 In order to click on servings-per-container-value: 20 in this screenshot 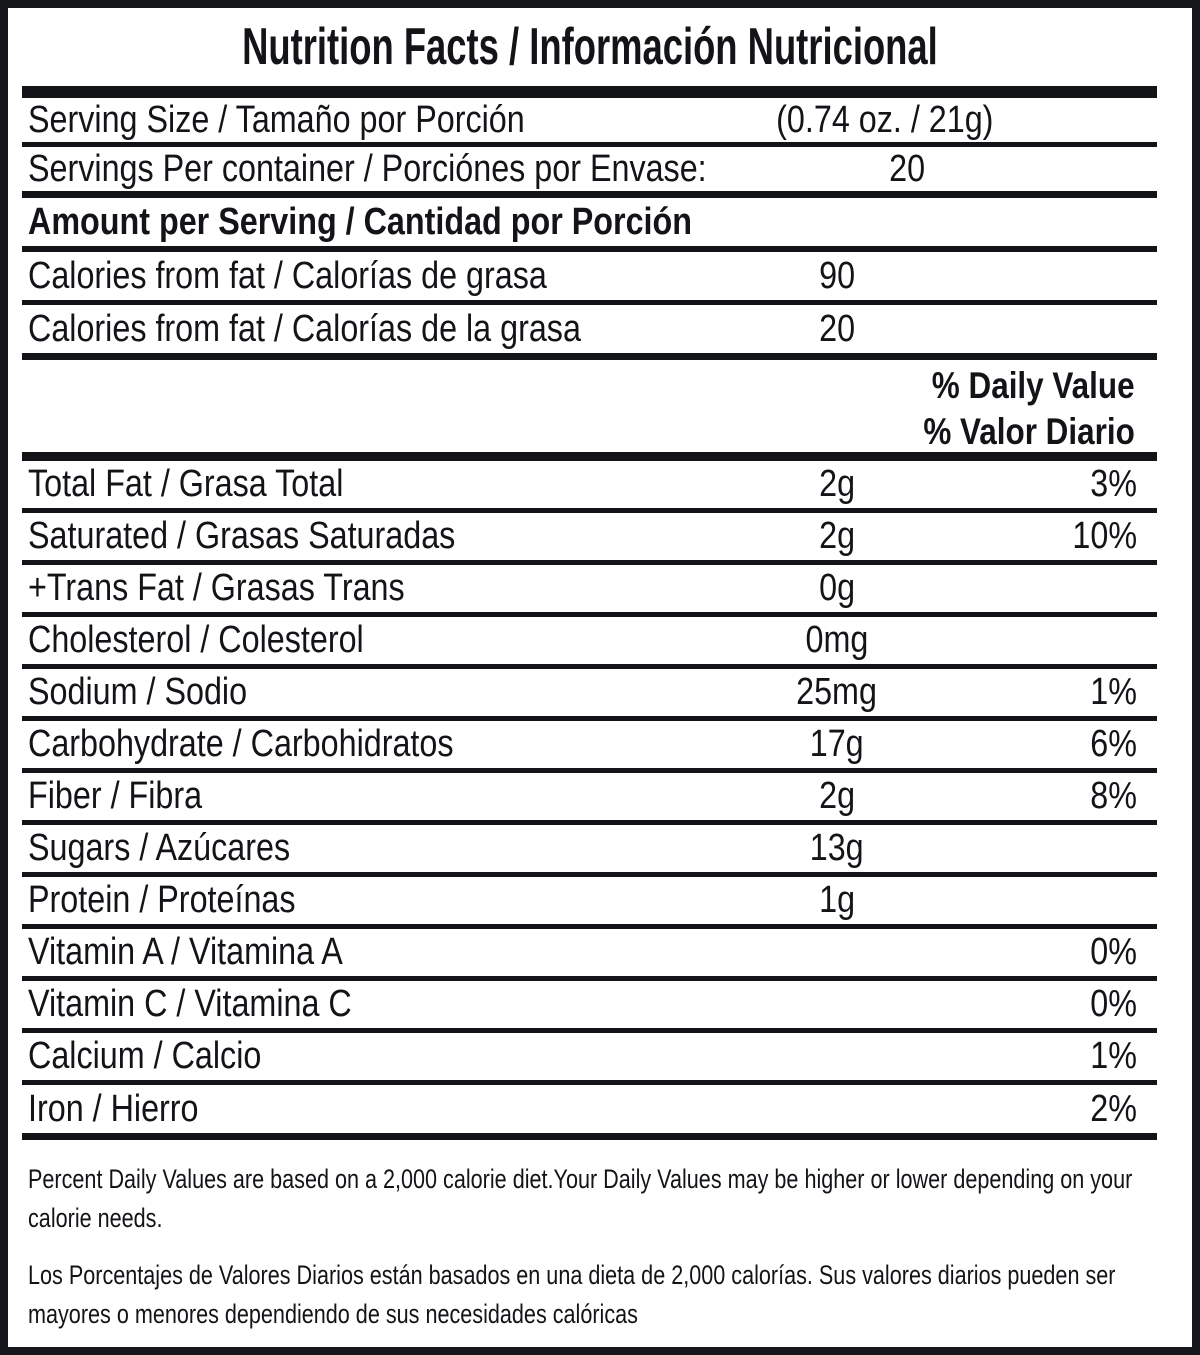, I will do `click(906, 168)`.